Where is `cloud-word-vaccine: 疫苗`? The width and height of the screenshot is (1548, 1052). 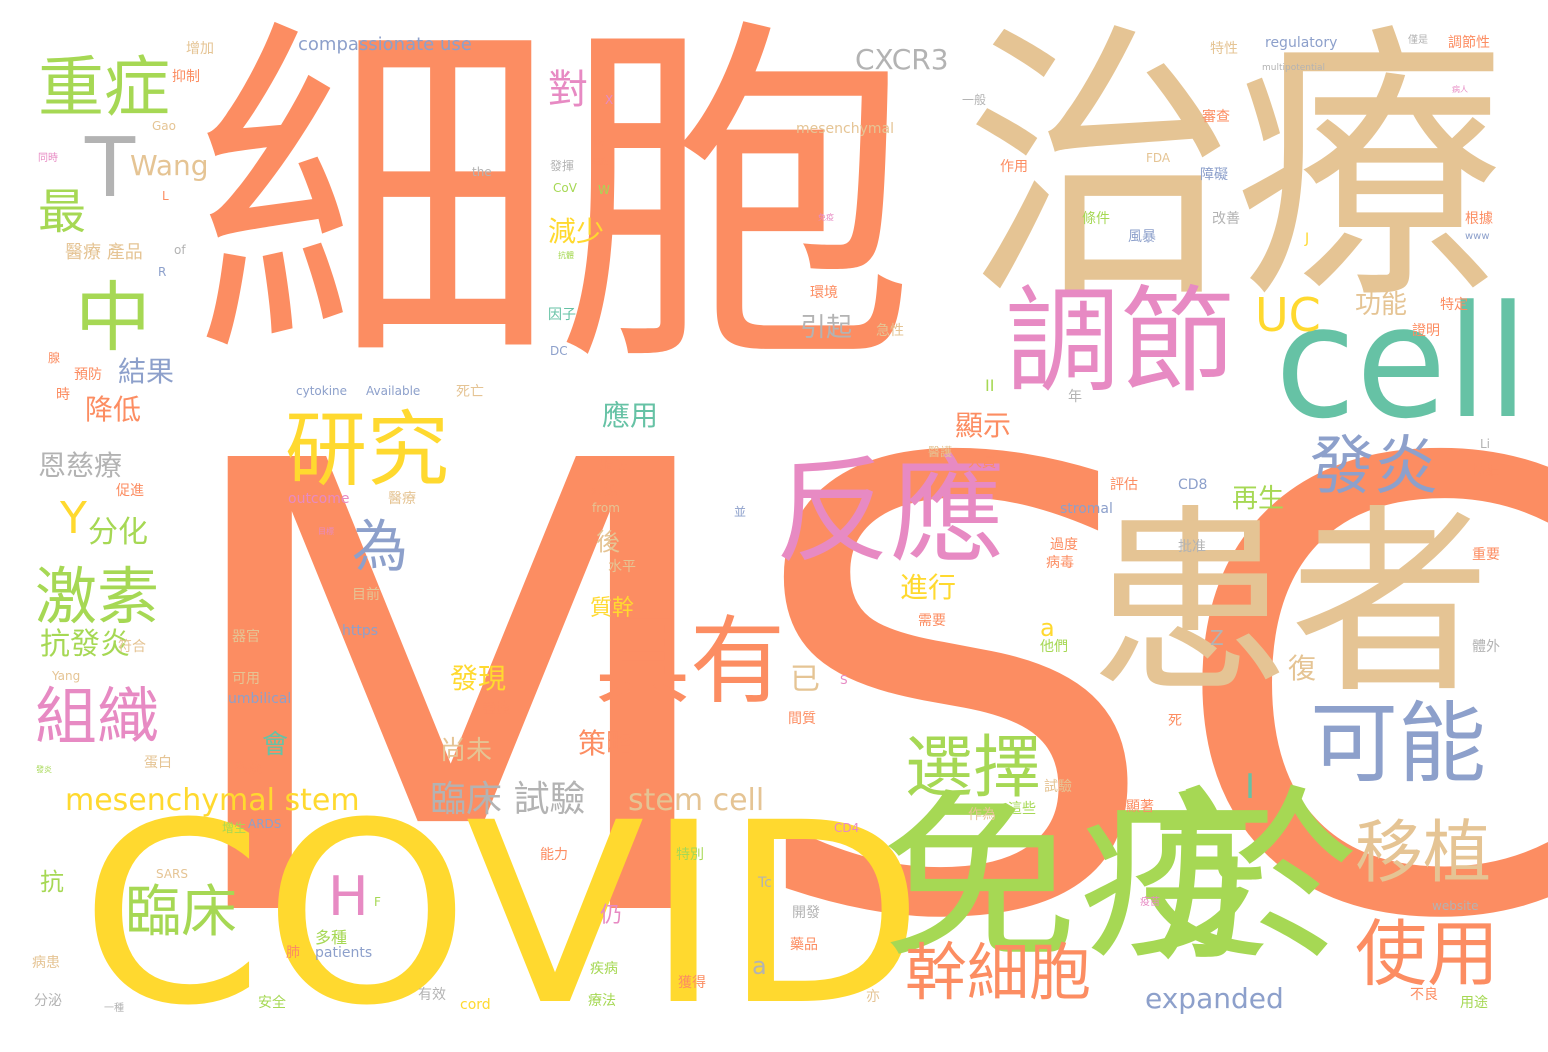 cloud-word-vaccine: 疫苗 is located at coordinates (1150, 902).